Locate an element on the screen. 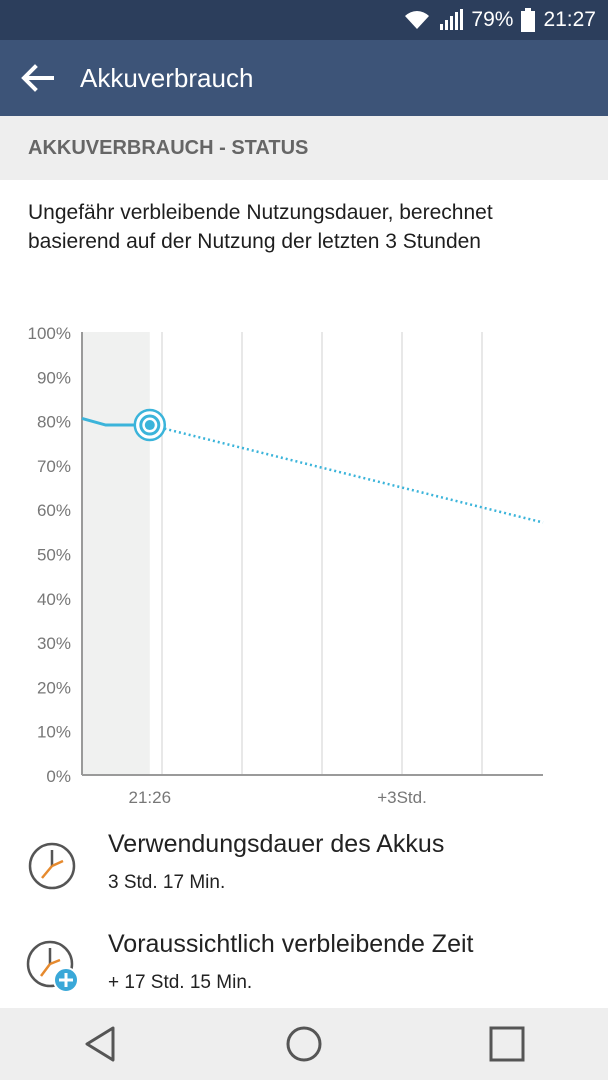  nav-recents-button is located at coordinates (507, 1044).